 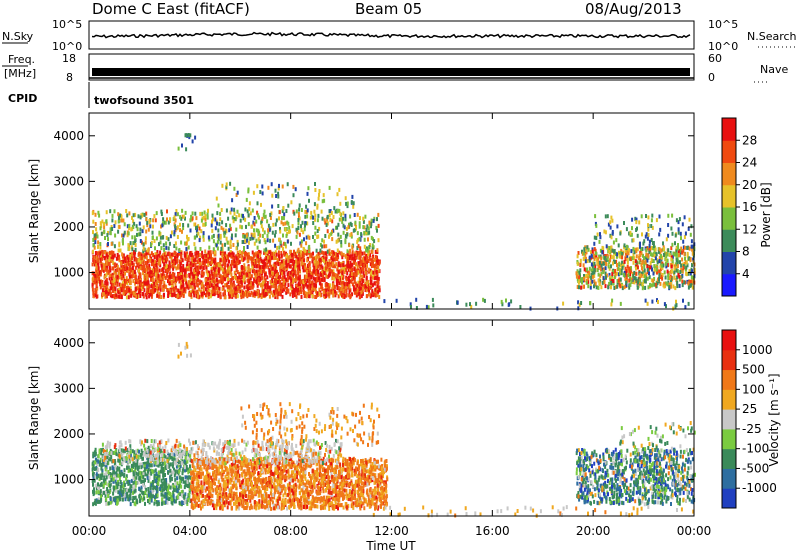 What do you see at coordinates (746, 252) in the screenshot?
I see `colorbar-tick-label: 8` at bounding box center [746, 252].